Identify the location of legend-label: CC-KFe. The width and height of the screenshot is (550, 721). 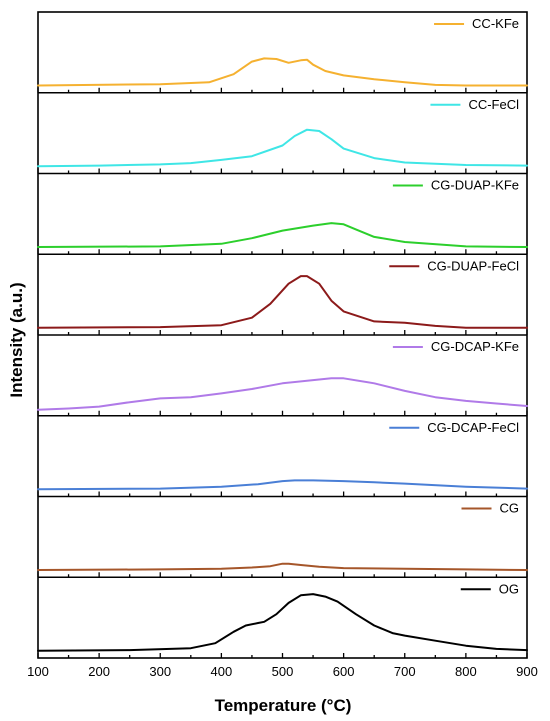
(495, 23).